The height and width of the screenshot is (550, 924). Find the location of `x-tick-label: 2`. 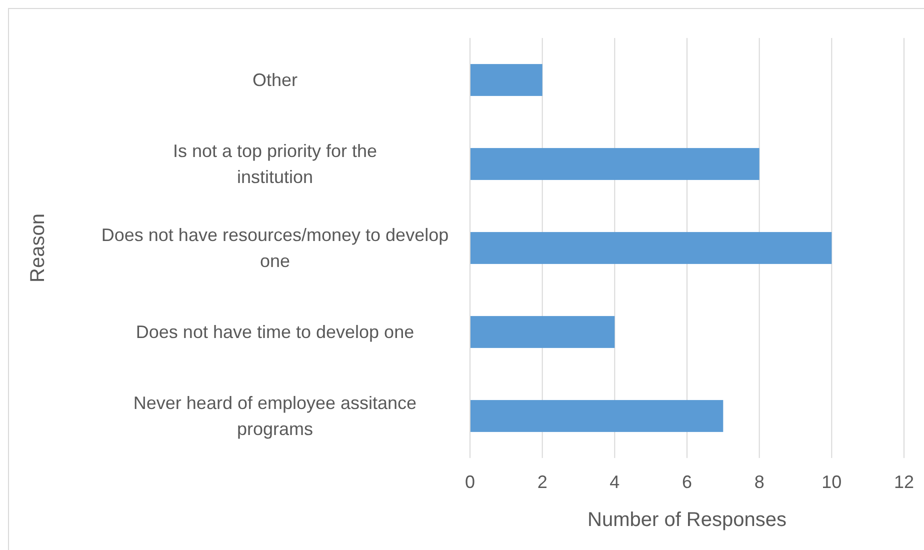

x-tick-label: 2 is located at coordinates (542, 482).